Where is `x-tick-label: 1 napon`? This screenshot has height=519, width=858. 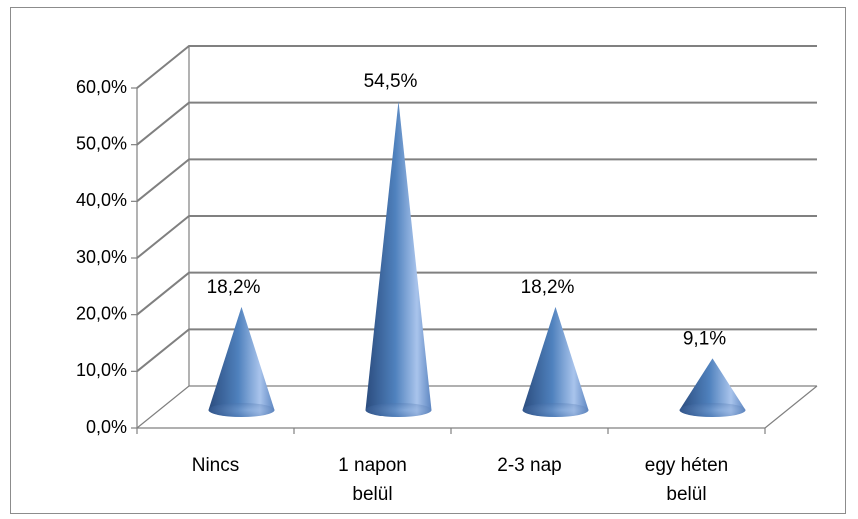 x-tick-label: 1 napon is located at coordinates (372, 465).